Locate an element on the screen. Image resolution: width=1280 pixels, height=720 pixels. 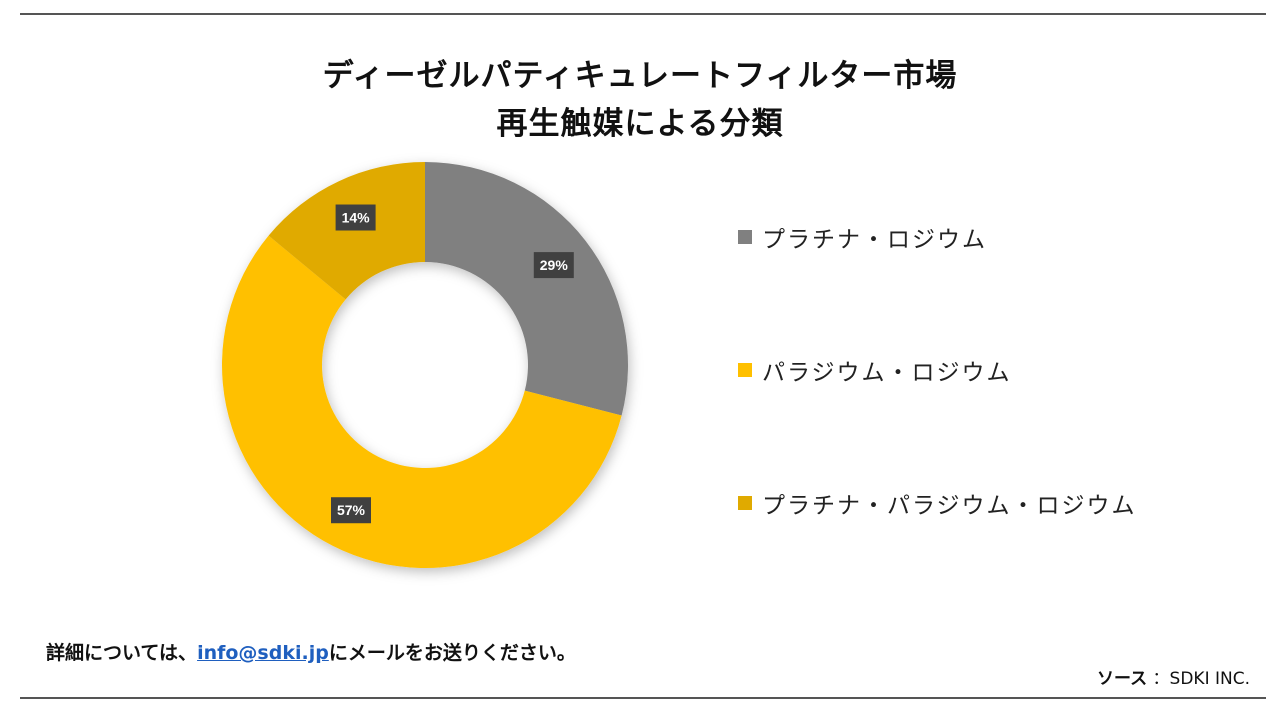
legend-item-platinum-palladium-rhodium: プラチナ・パラジウム・ロジウム is located at coordinates (937, 503).